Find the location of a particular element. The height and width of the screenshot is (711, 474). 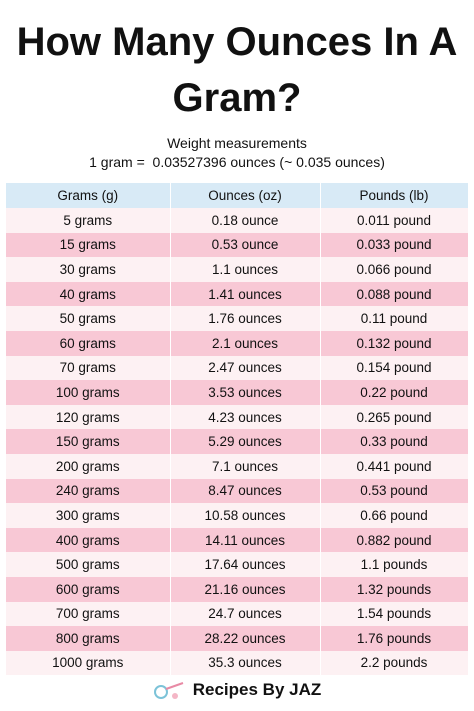

table-cell: 500 grams is located at coordinates (88, 564).